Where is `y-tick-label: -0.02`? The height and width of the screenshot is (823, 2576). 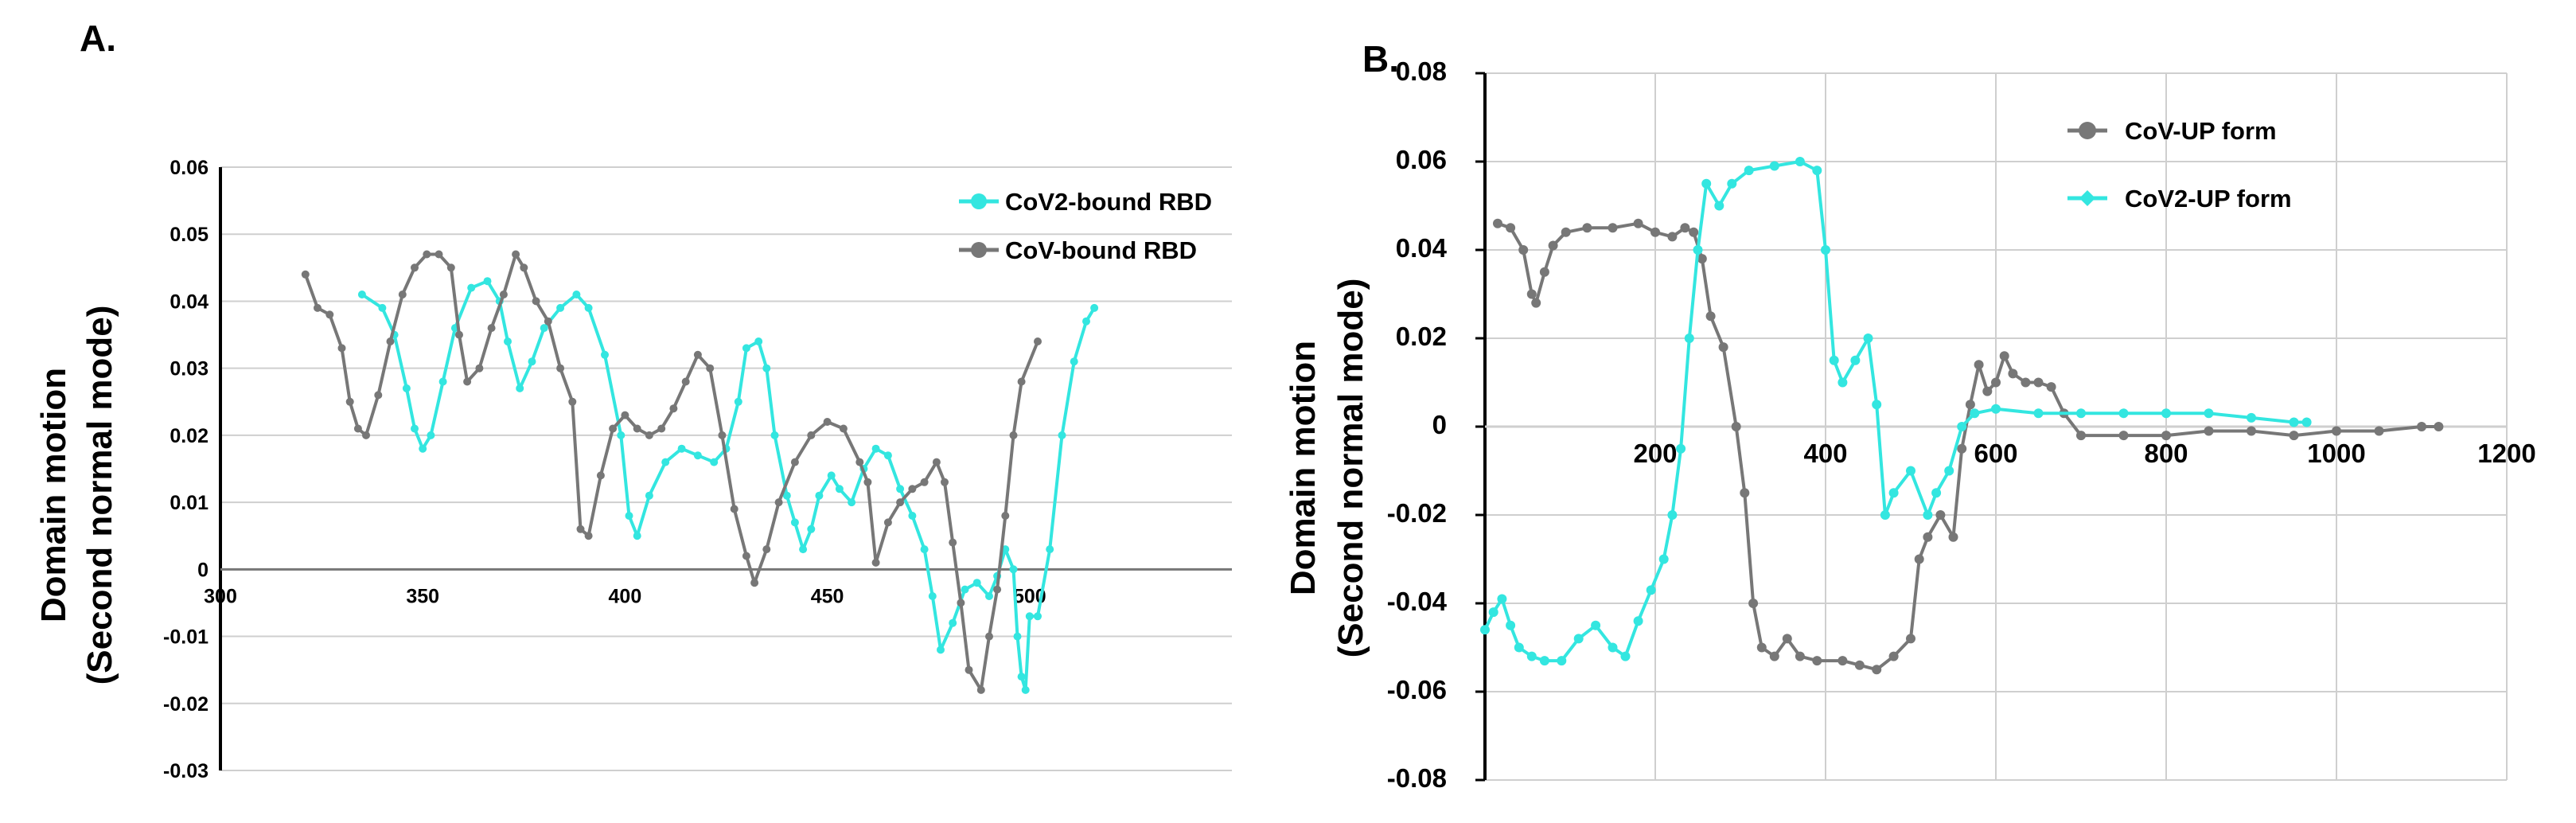 y-tick-label: -0.02 is located at coordinates (1417, 513).